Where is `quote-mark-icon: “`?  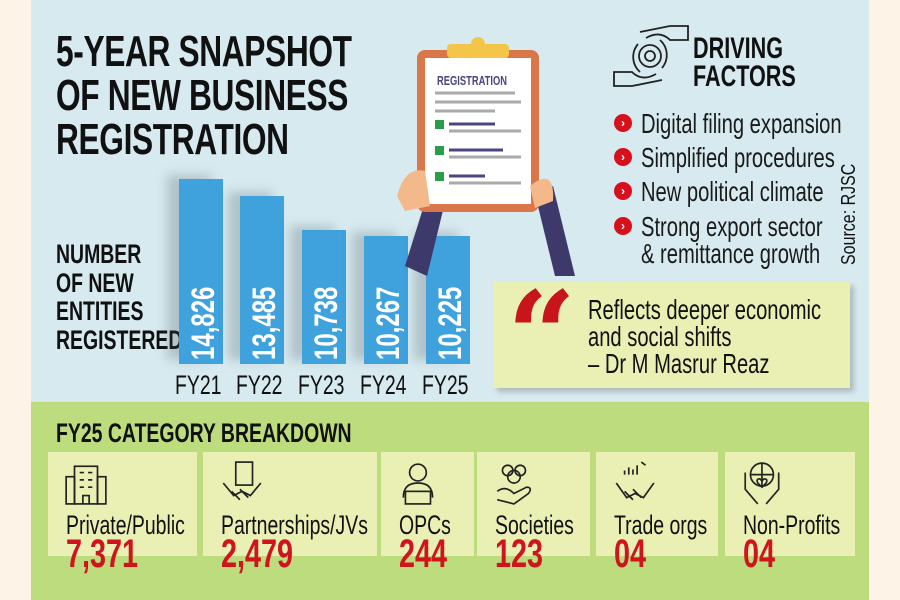 quote-mark-icon: “ is located at coordinates (542, 335).